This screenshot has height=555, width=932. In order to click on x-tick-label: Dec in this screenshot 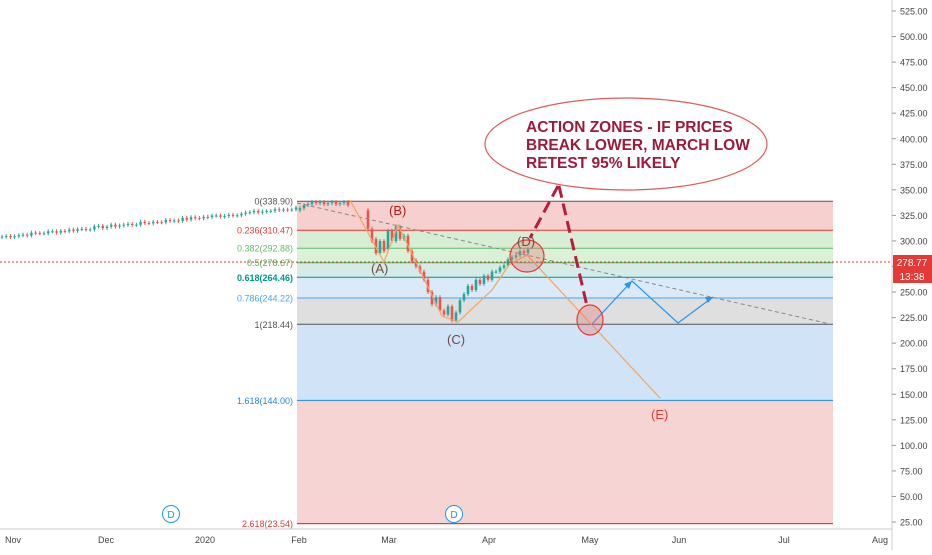, I will do `click(106, 540)`.